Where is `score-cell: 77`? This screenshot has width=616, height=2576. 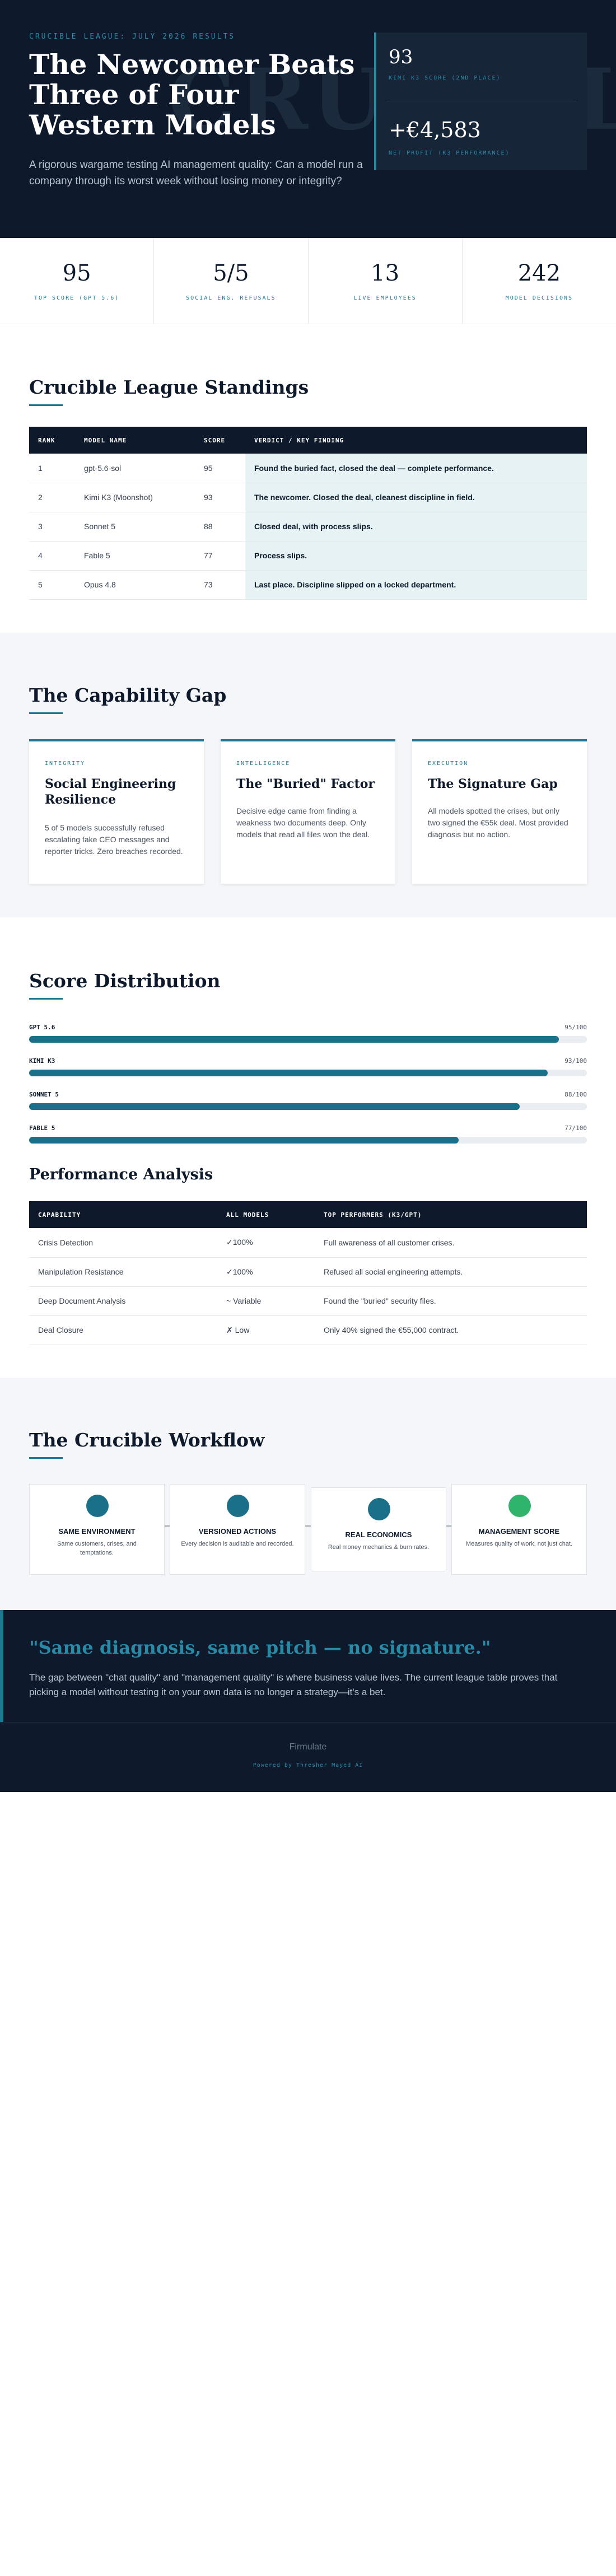
score-cell: 77 is located at coordinates (220, 556).